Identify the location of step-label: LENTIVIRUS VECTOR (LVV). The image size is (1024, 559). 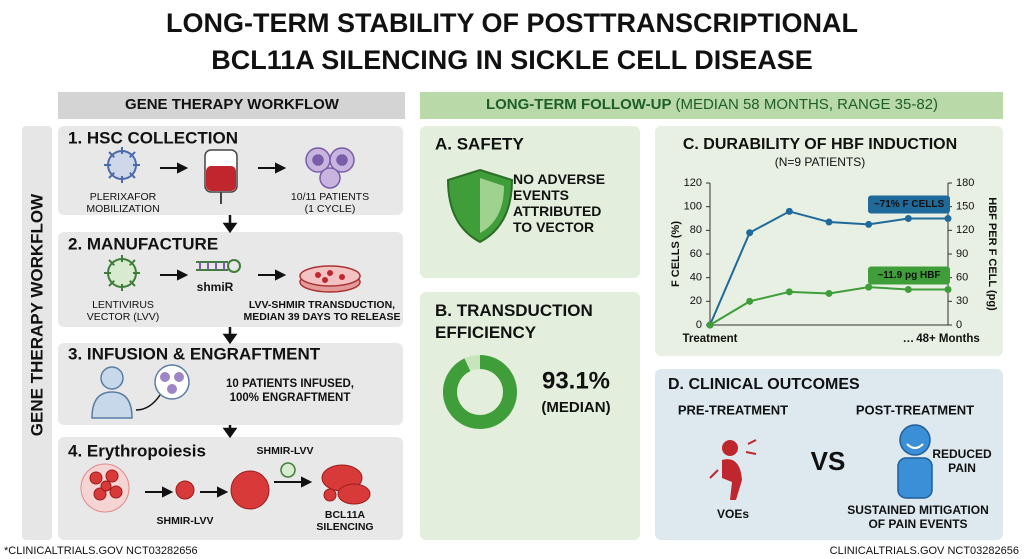
(123, 311).